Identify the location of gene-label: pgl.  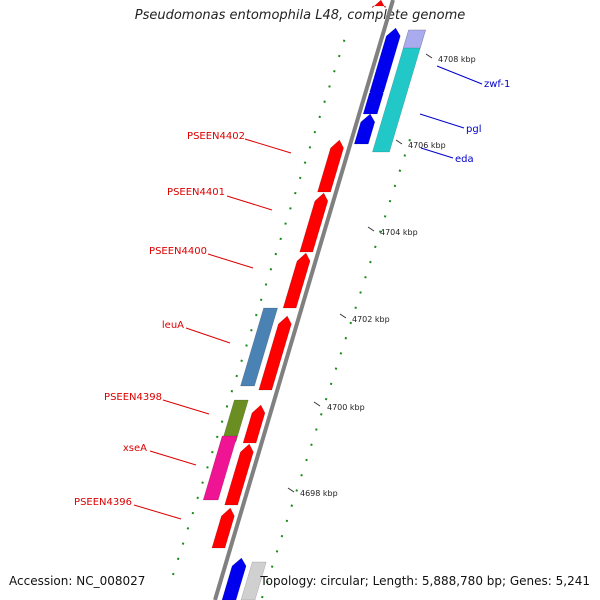
(473, 129).